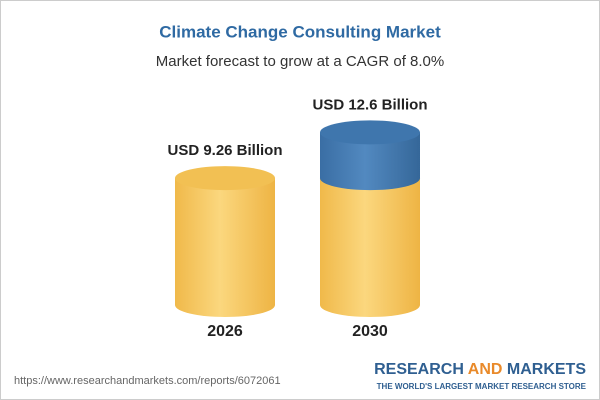 The width and height of the screenshot is (600, 400). I want to click on chart-title: Climate Change Consulting Market, so click(300, 31).